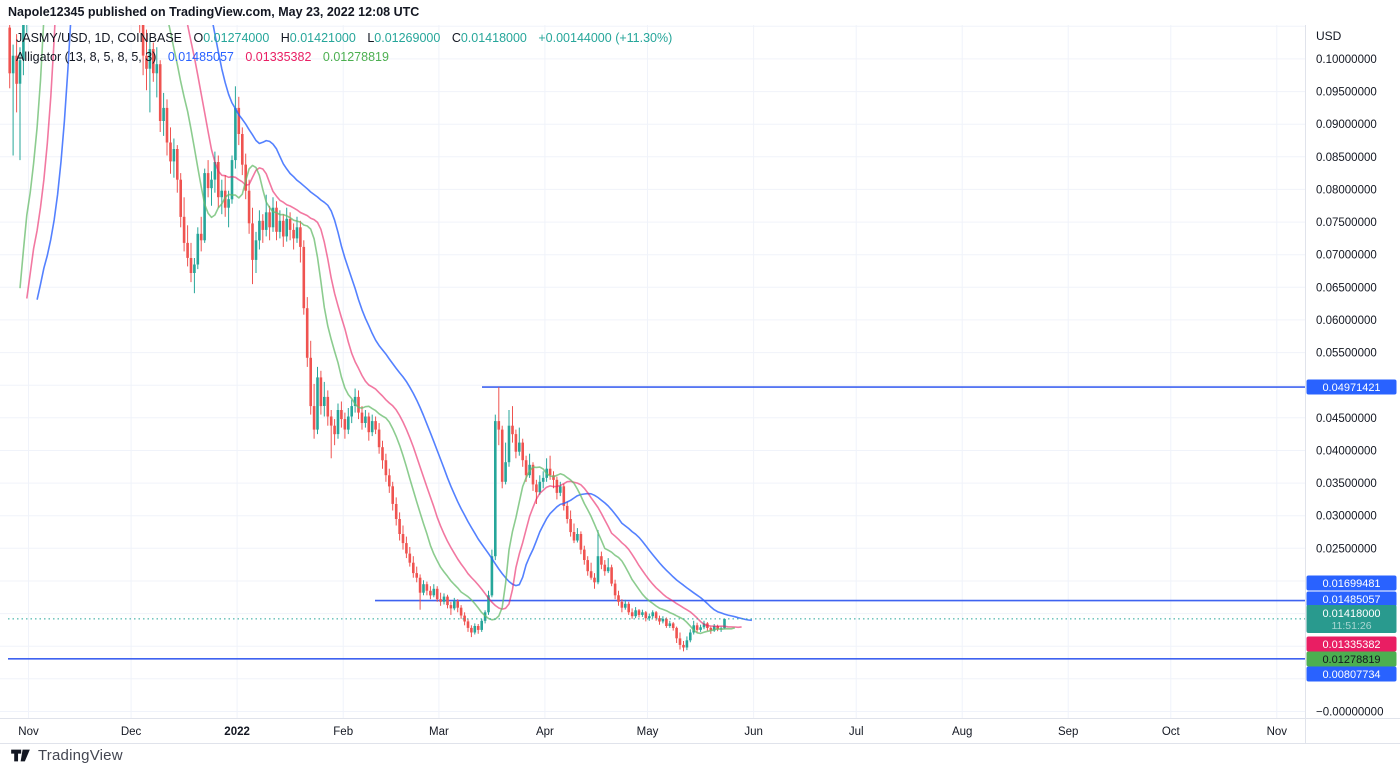 The width and height of the screenshot is (1400, 775). I want to click on close-value: 0.01418000, so click(493, 38).